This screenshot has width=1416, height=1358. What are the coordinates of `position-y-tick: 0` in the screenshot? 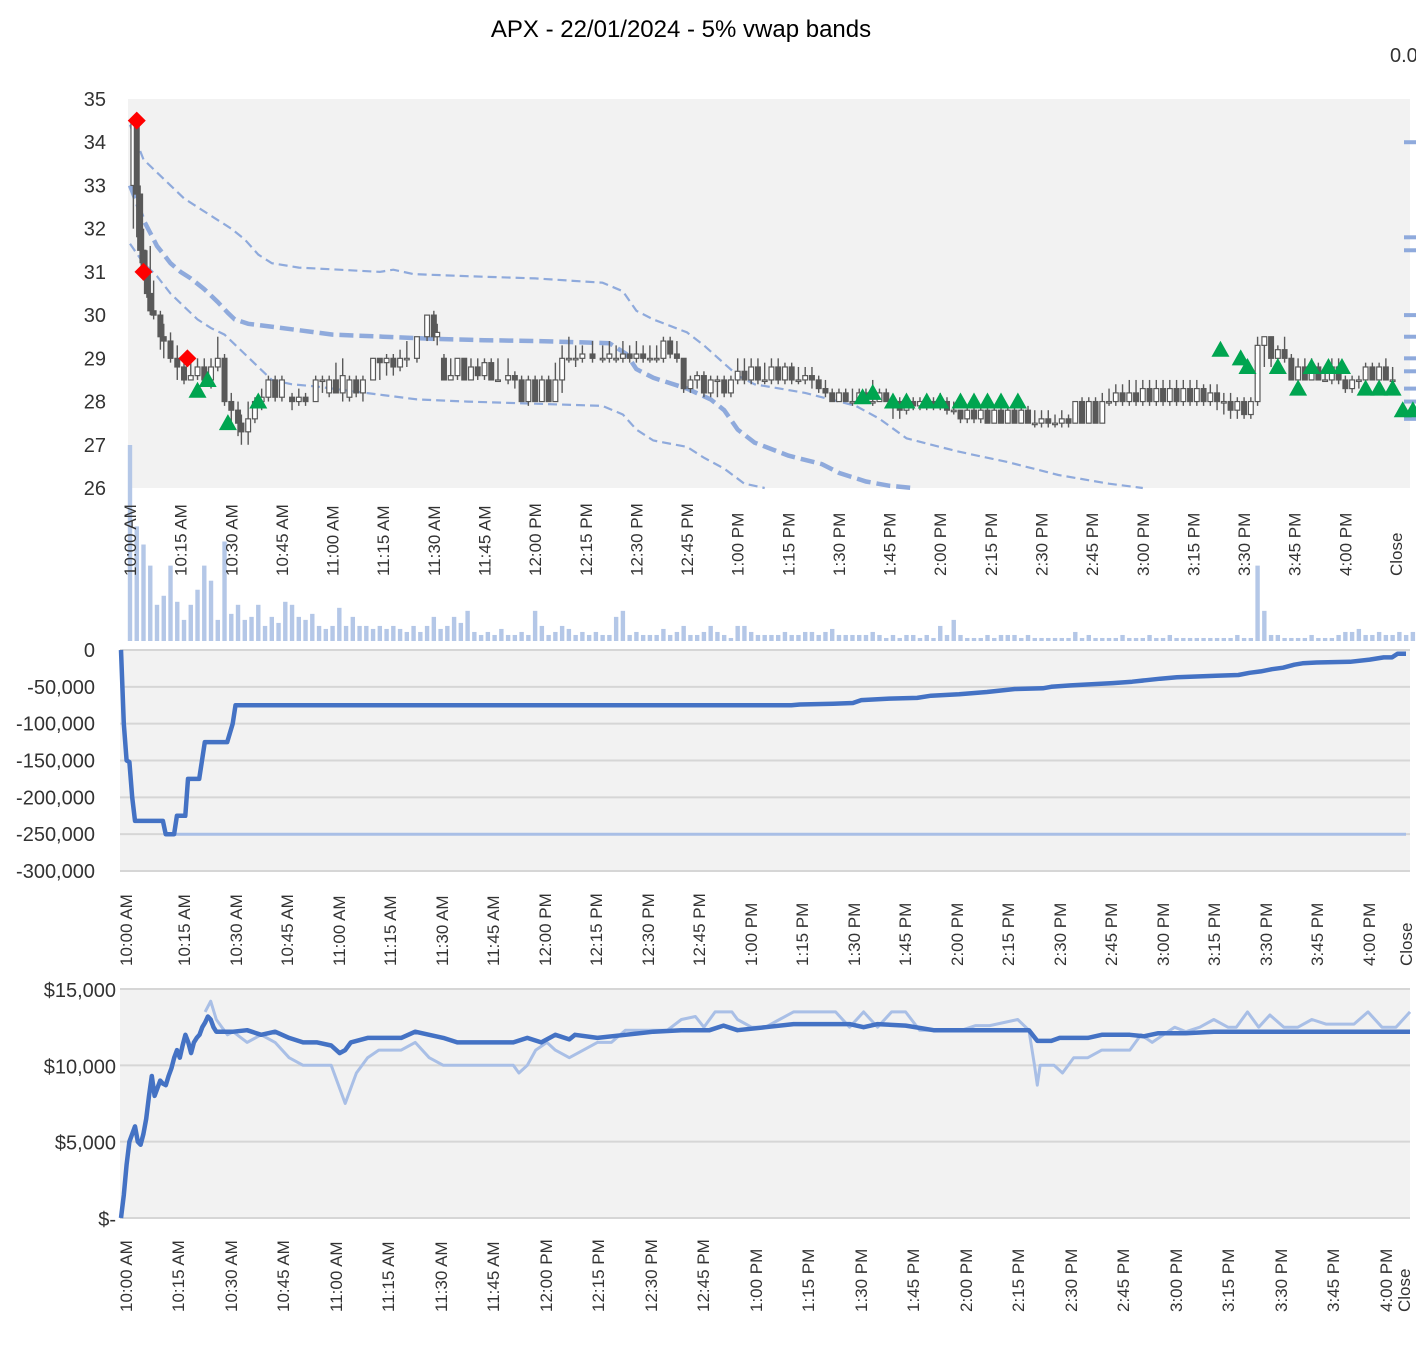 It's located at (89, 651).